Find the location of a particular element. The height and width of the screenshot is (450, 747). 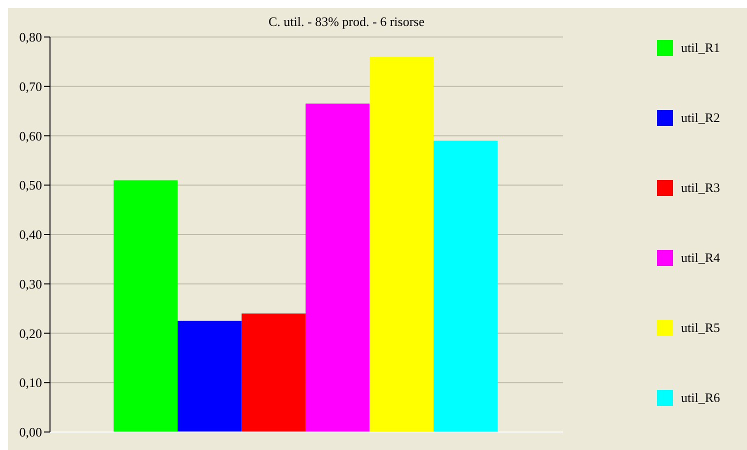

chart-title: C. util. - 83% prod. - 6 risorse is located at coordinates (347, 22).